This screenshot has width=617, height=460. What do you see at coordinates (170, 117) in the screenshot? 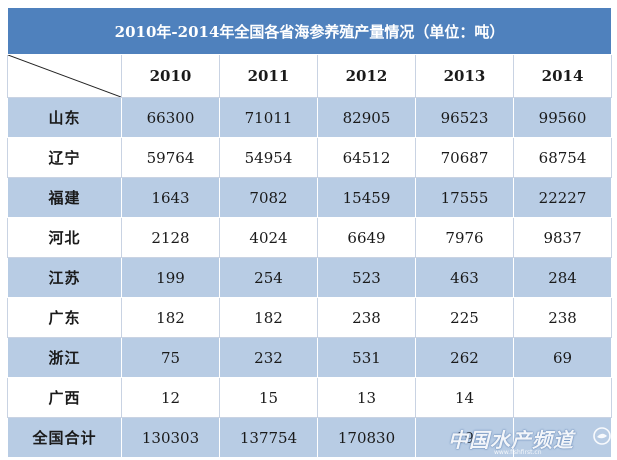
I see `data-cell: 66300` at bounding box center [170, 117].